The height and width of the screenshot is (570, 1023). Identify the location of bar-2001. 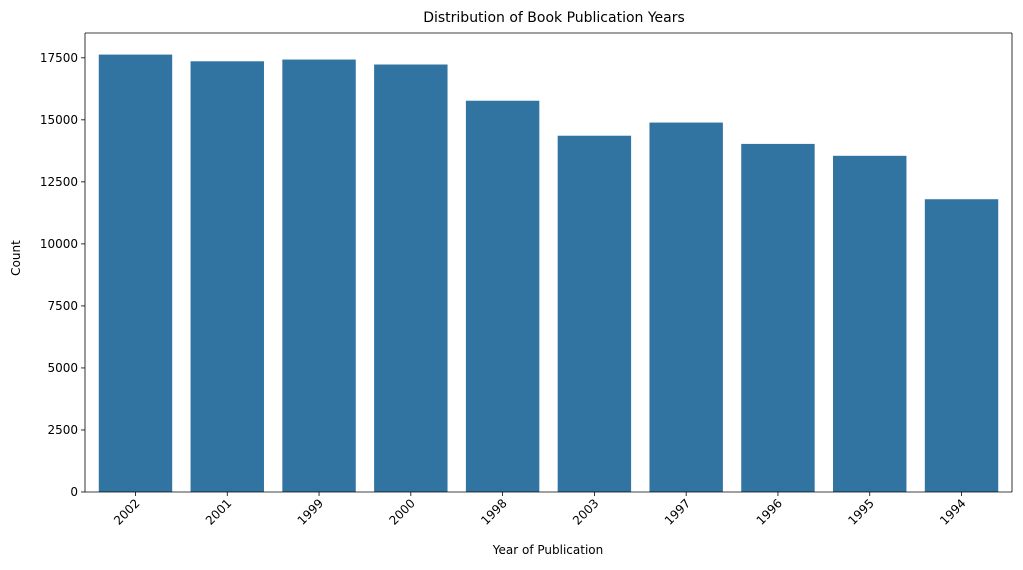
(227, 276).